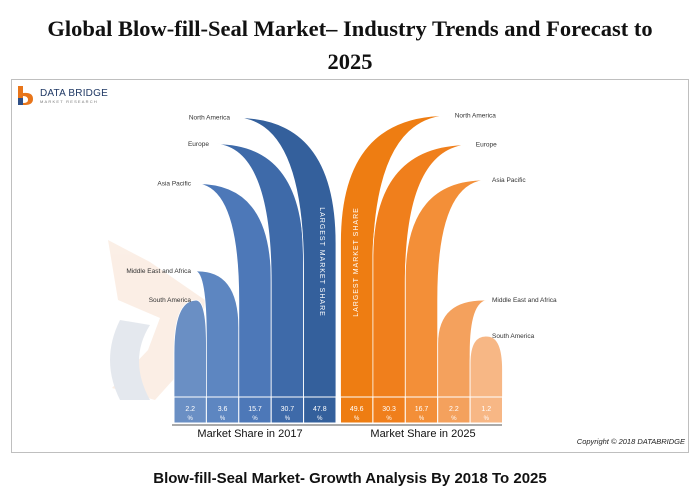  I want to click on v2017-value-label: 3.6, so click(223, 409).